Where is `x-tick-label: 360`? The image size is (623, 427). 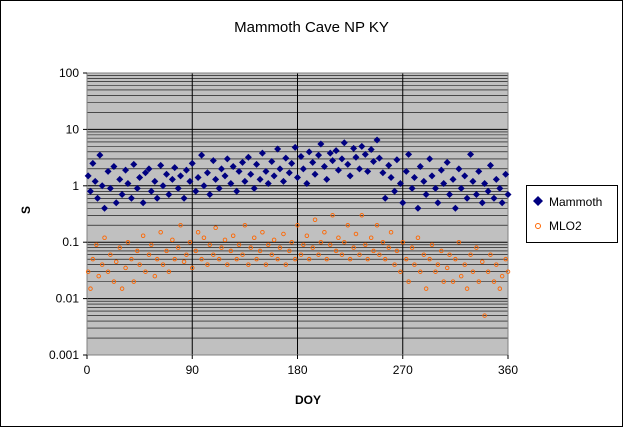
x-tick-label: 360 is located at coordinates (508, 370).